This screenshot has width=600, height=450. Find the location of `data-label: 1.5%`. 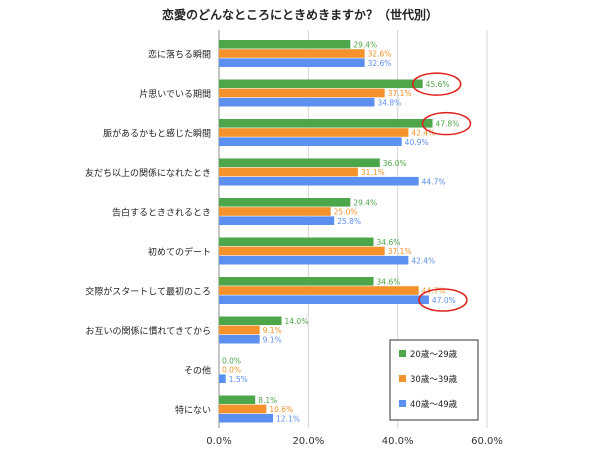

data-label: 1.5% is located at coordinates (238, 379).